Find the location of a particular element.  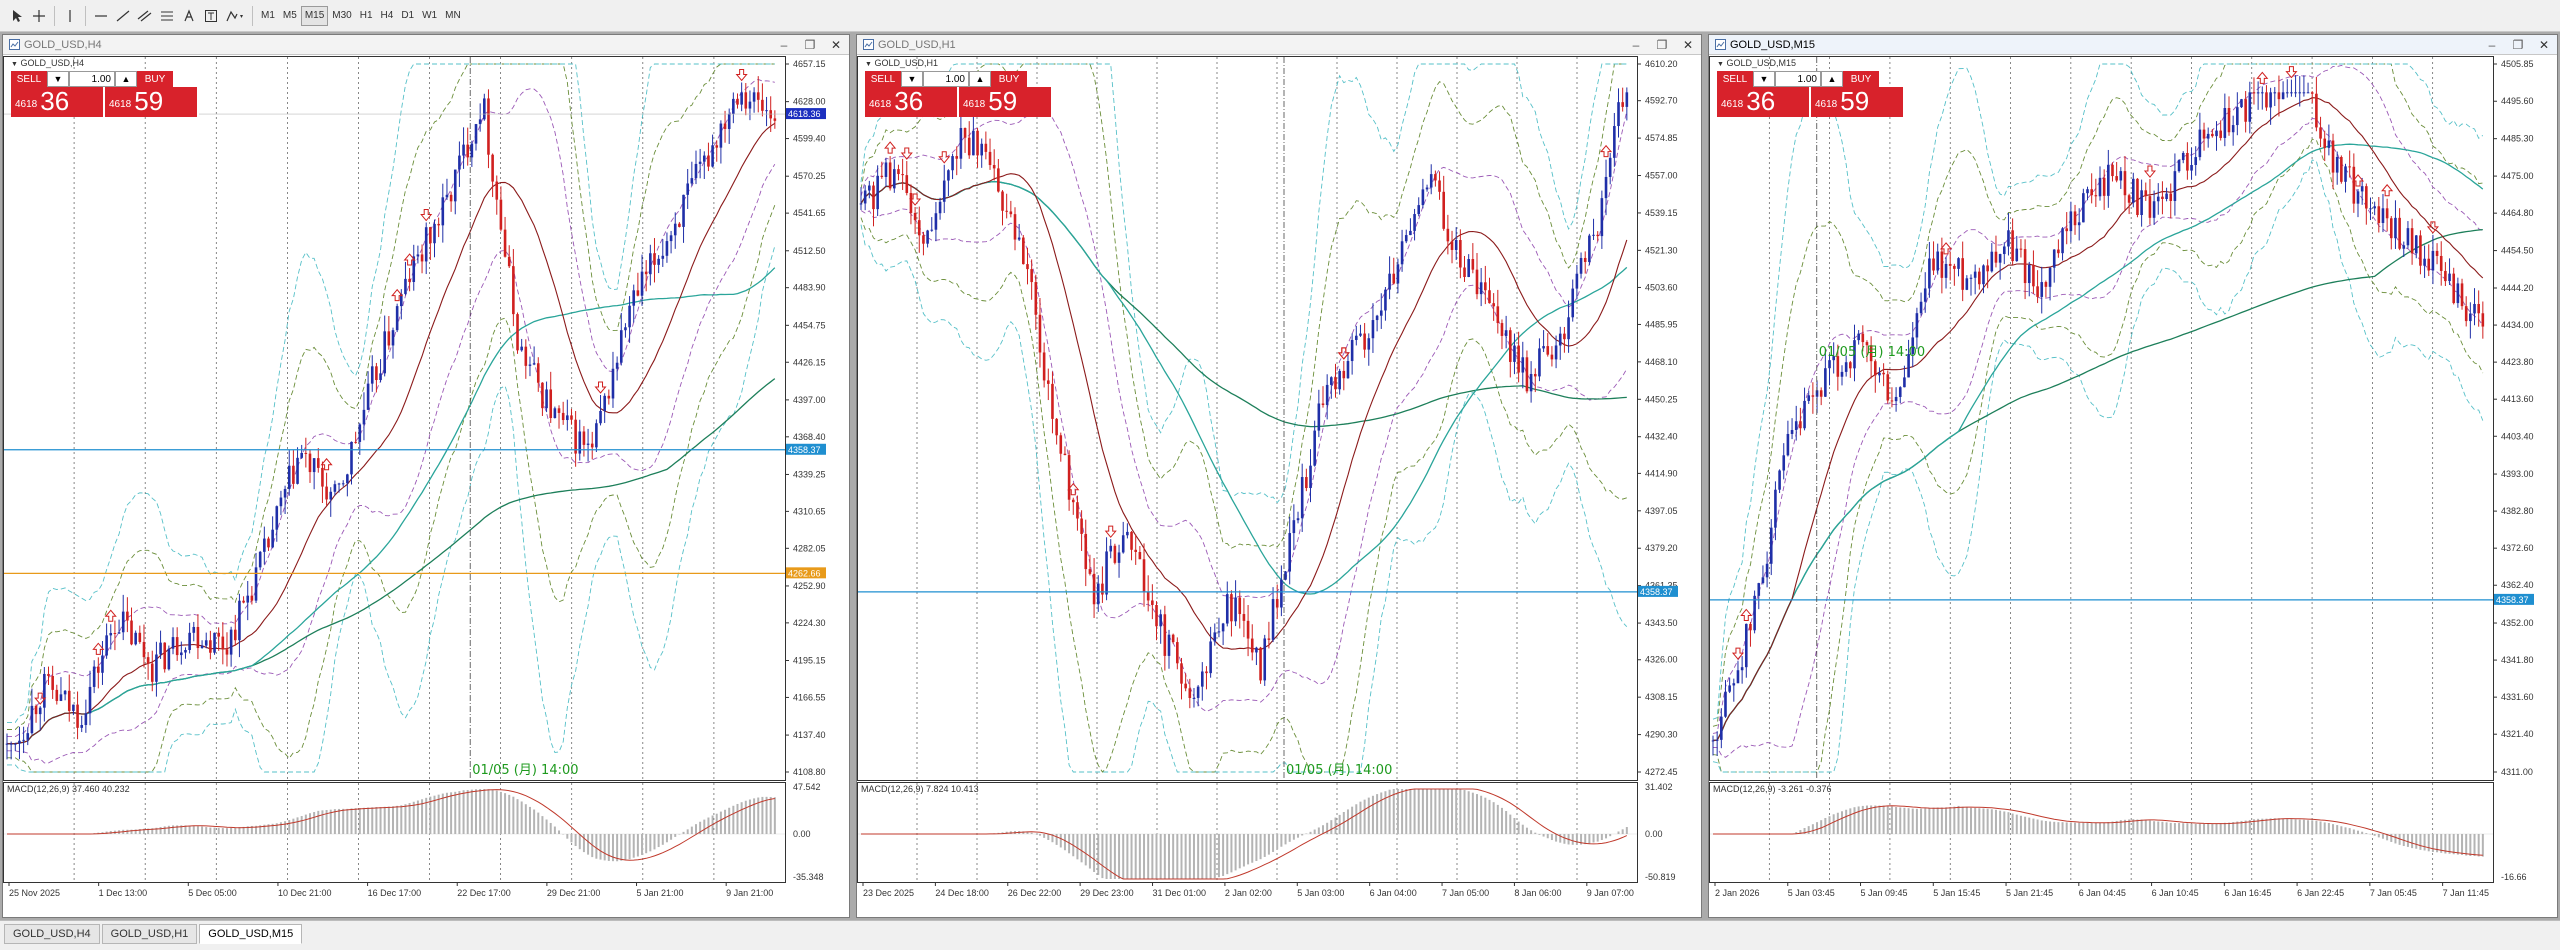

signal-arrow-down-icon is located at coordinates (915, 199).